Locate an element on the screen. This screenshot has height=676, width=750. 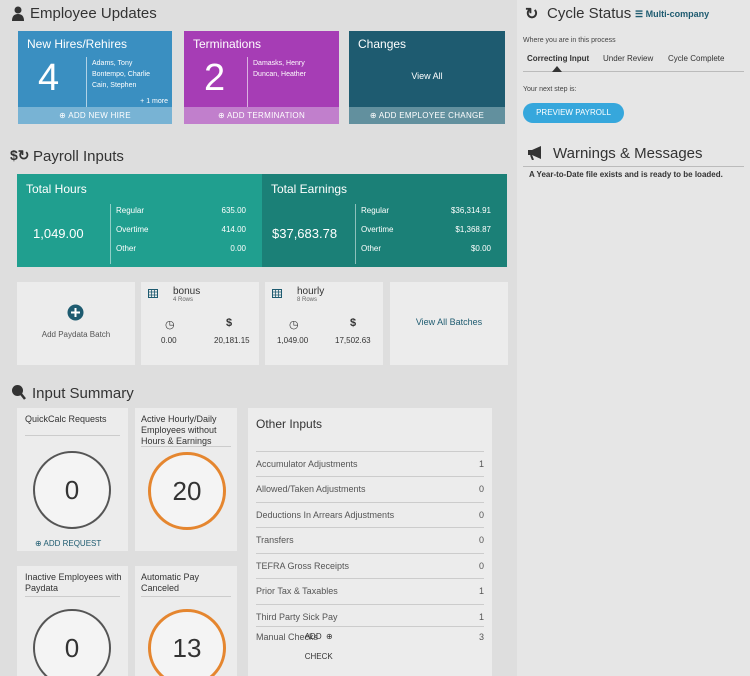
row-label: Accumulator Adjustments is located at coordinates (307, 464).